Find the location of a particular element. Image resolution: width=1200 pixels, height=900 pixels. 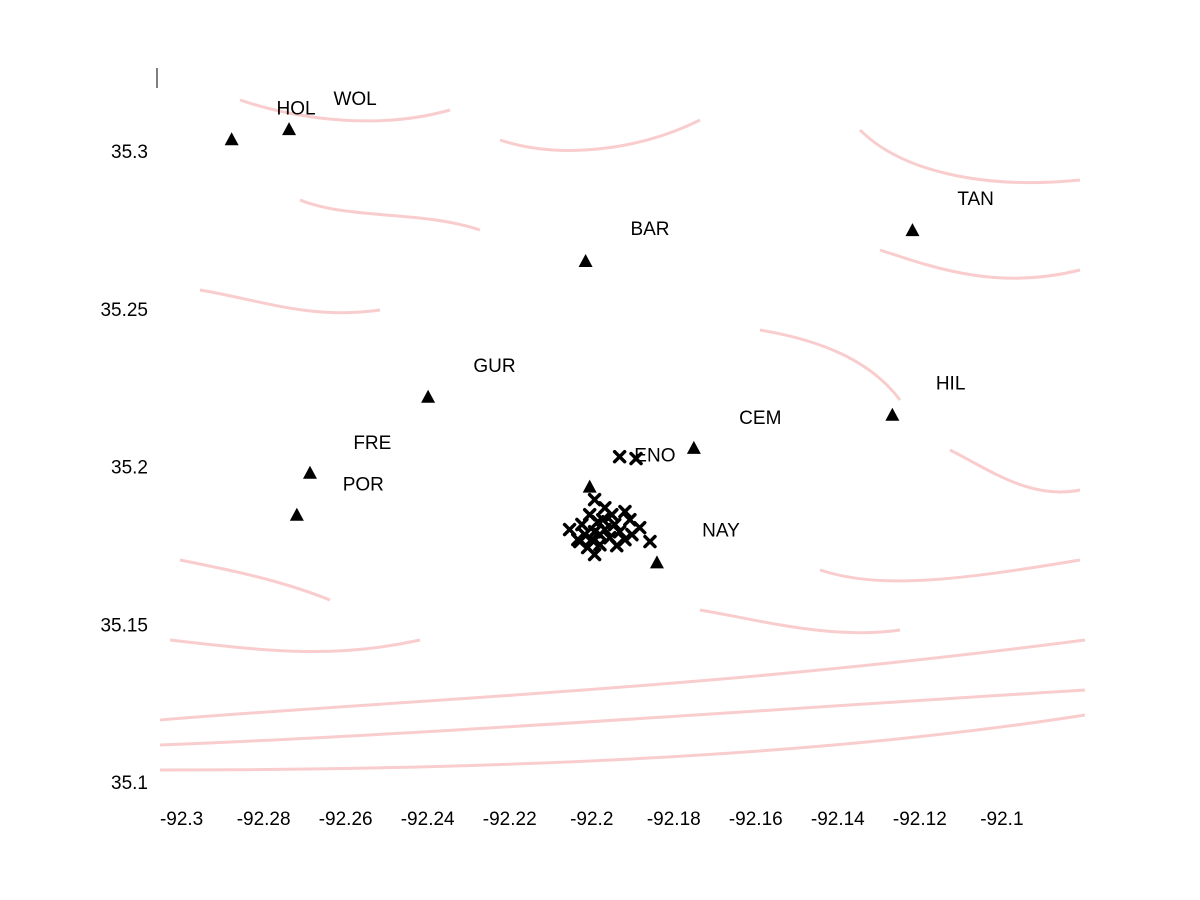

station-label: WOL is located at coordinates (354, 99).